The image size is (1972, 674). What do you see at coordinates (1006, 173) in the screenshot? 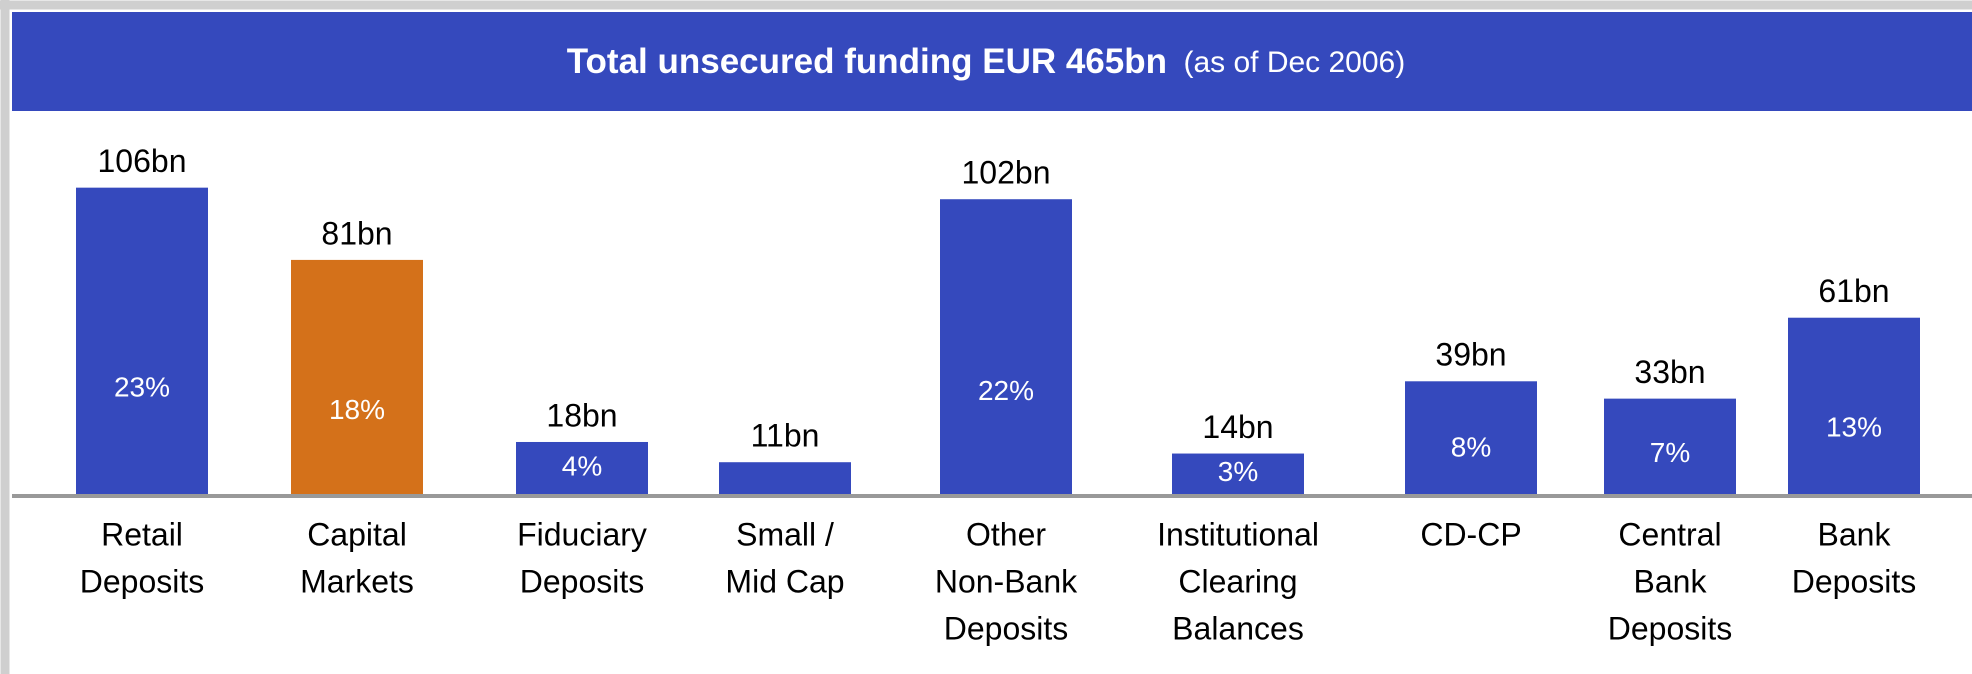
I see `value-label: 102bn` at bounding box center [1006, 173].